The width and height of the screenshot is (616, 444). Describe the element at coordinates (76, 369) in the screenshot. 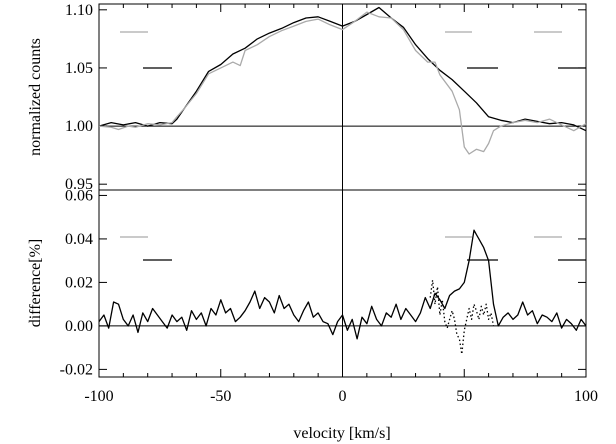

I see `ytick-label: -0.02` at that location.